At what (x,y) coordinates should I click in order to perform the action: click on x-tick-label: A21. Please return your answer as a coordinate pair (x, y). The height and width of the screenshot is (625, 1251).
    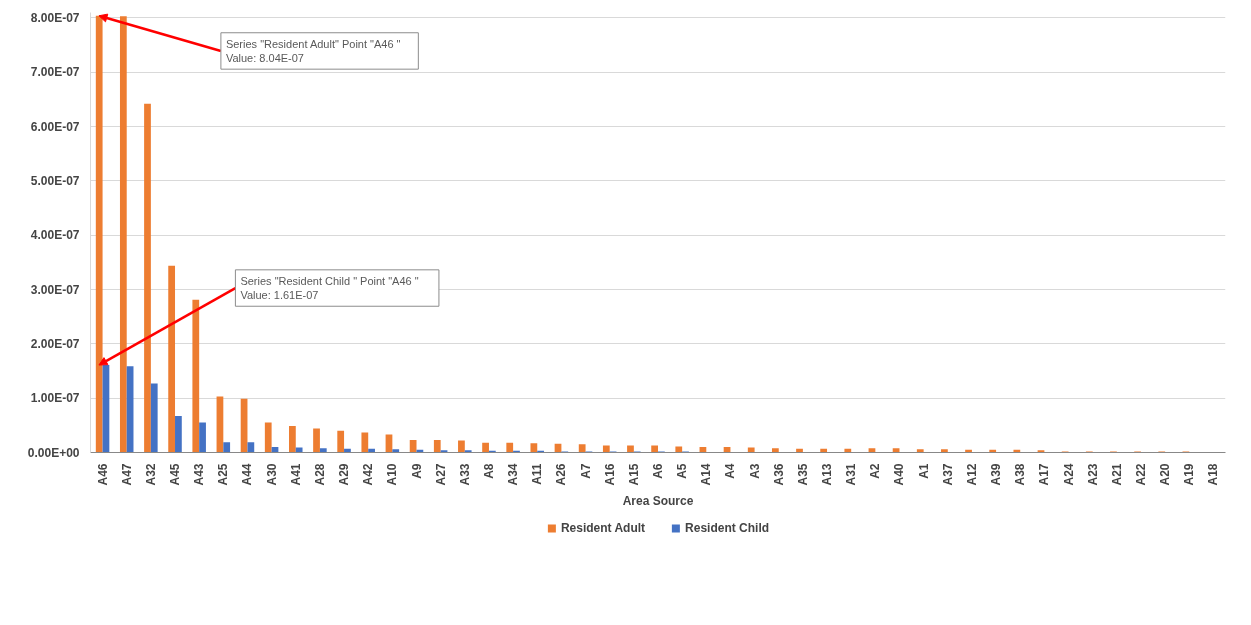
    Looking at the image, I should click on (1116, 474).